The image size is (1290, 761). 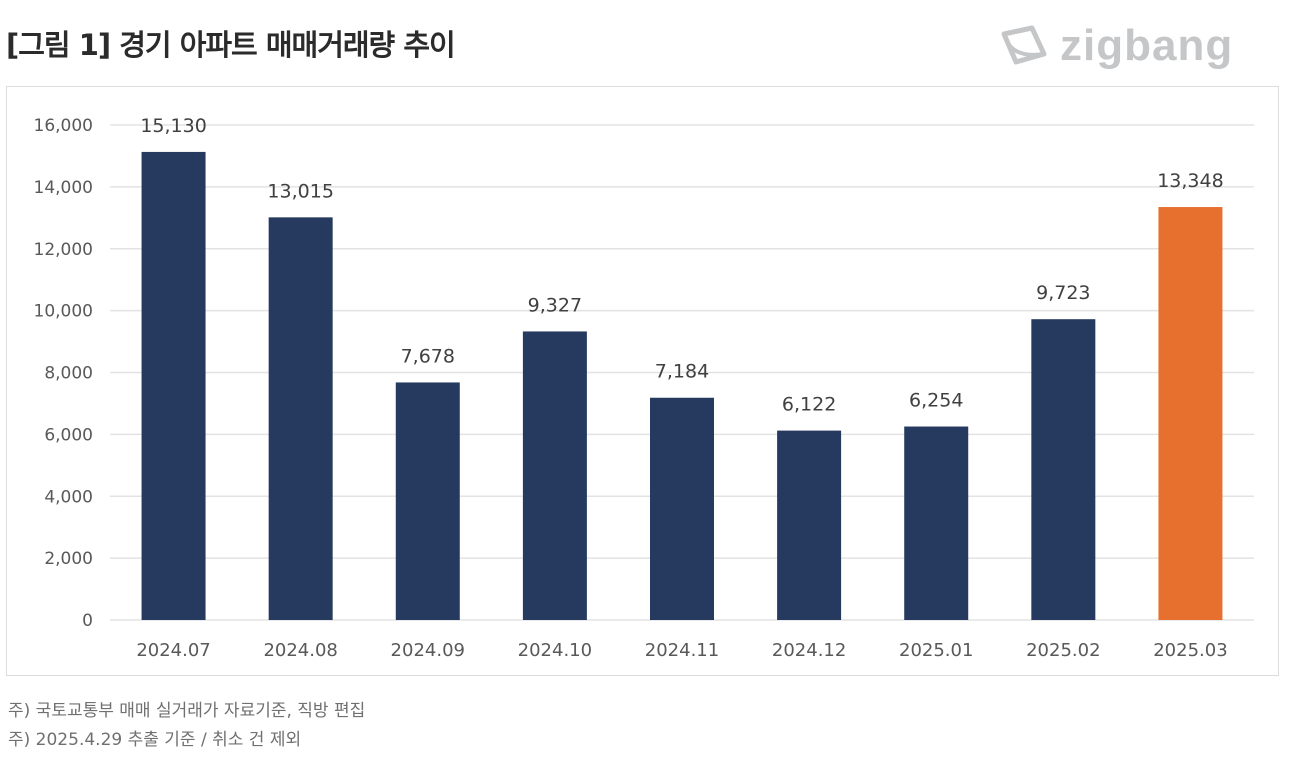 What do you see at coordinates (173, 126) in the screenshot?
I see `data-label-2024.07: 15,130` at bounding box center [173, 126].